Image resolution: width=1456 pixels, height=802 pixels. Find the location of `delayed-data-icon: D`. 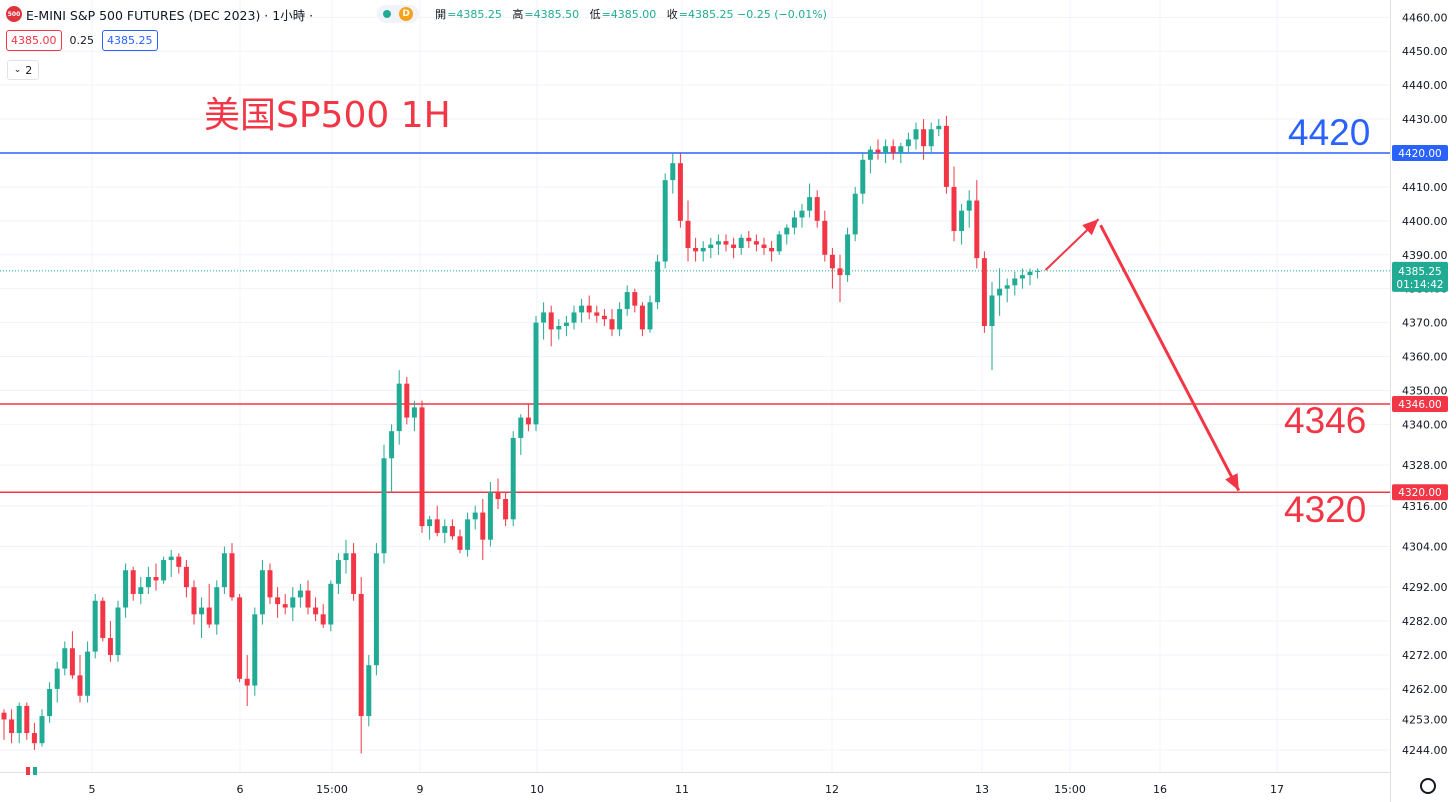

delayed-data-icon: D is located at coordinates (406, 14).